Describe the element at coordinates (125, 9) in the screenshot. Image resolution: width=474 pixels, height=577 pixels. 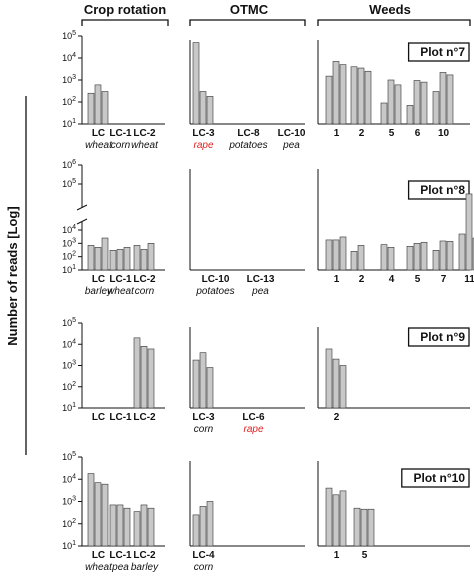
I see `column-title-crop-rotation: Crop rotation` at that location.